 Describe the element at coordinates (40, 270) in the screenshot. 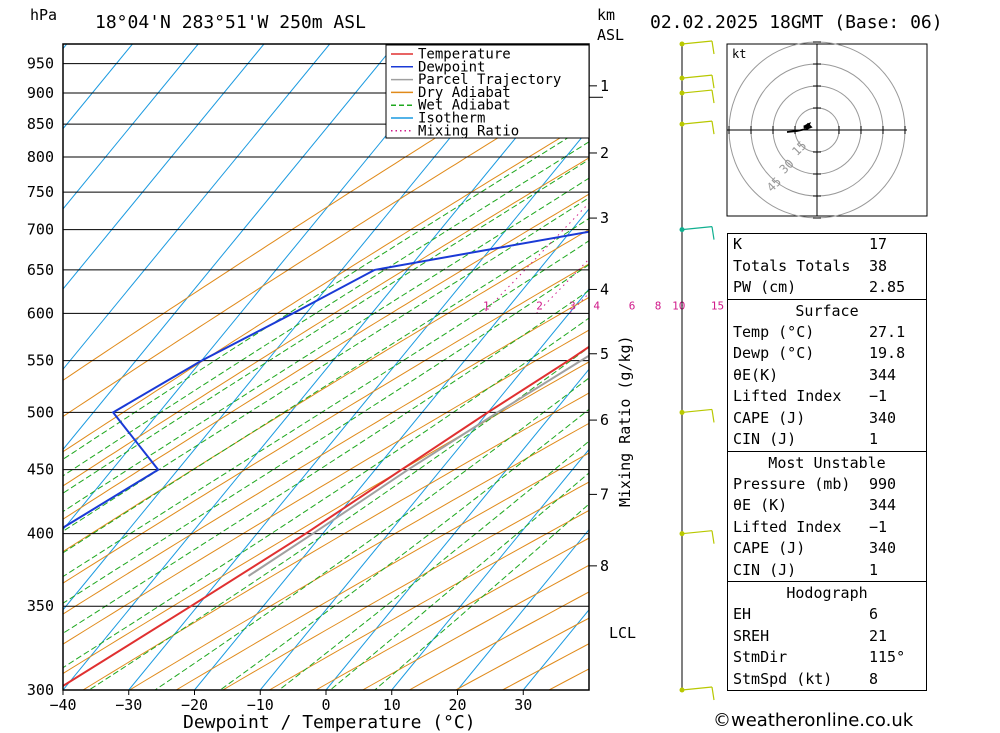

I see `pressure-tick-label: 650` at that location.